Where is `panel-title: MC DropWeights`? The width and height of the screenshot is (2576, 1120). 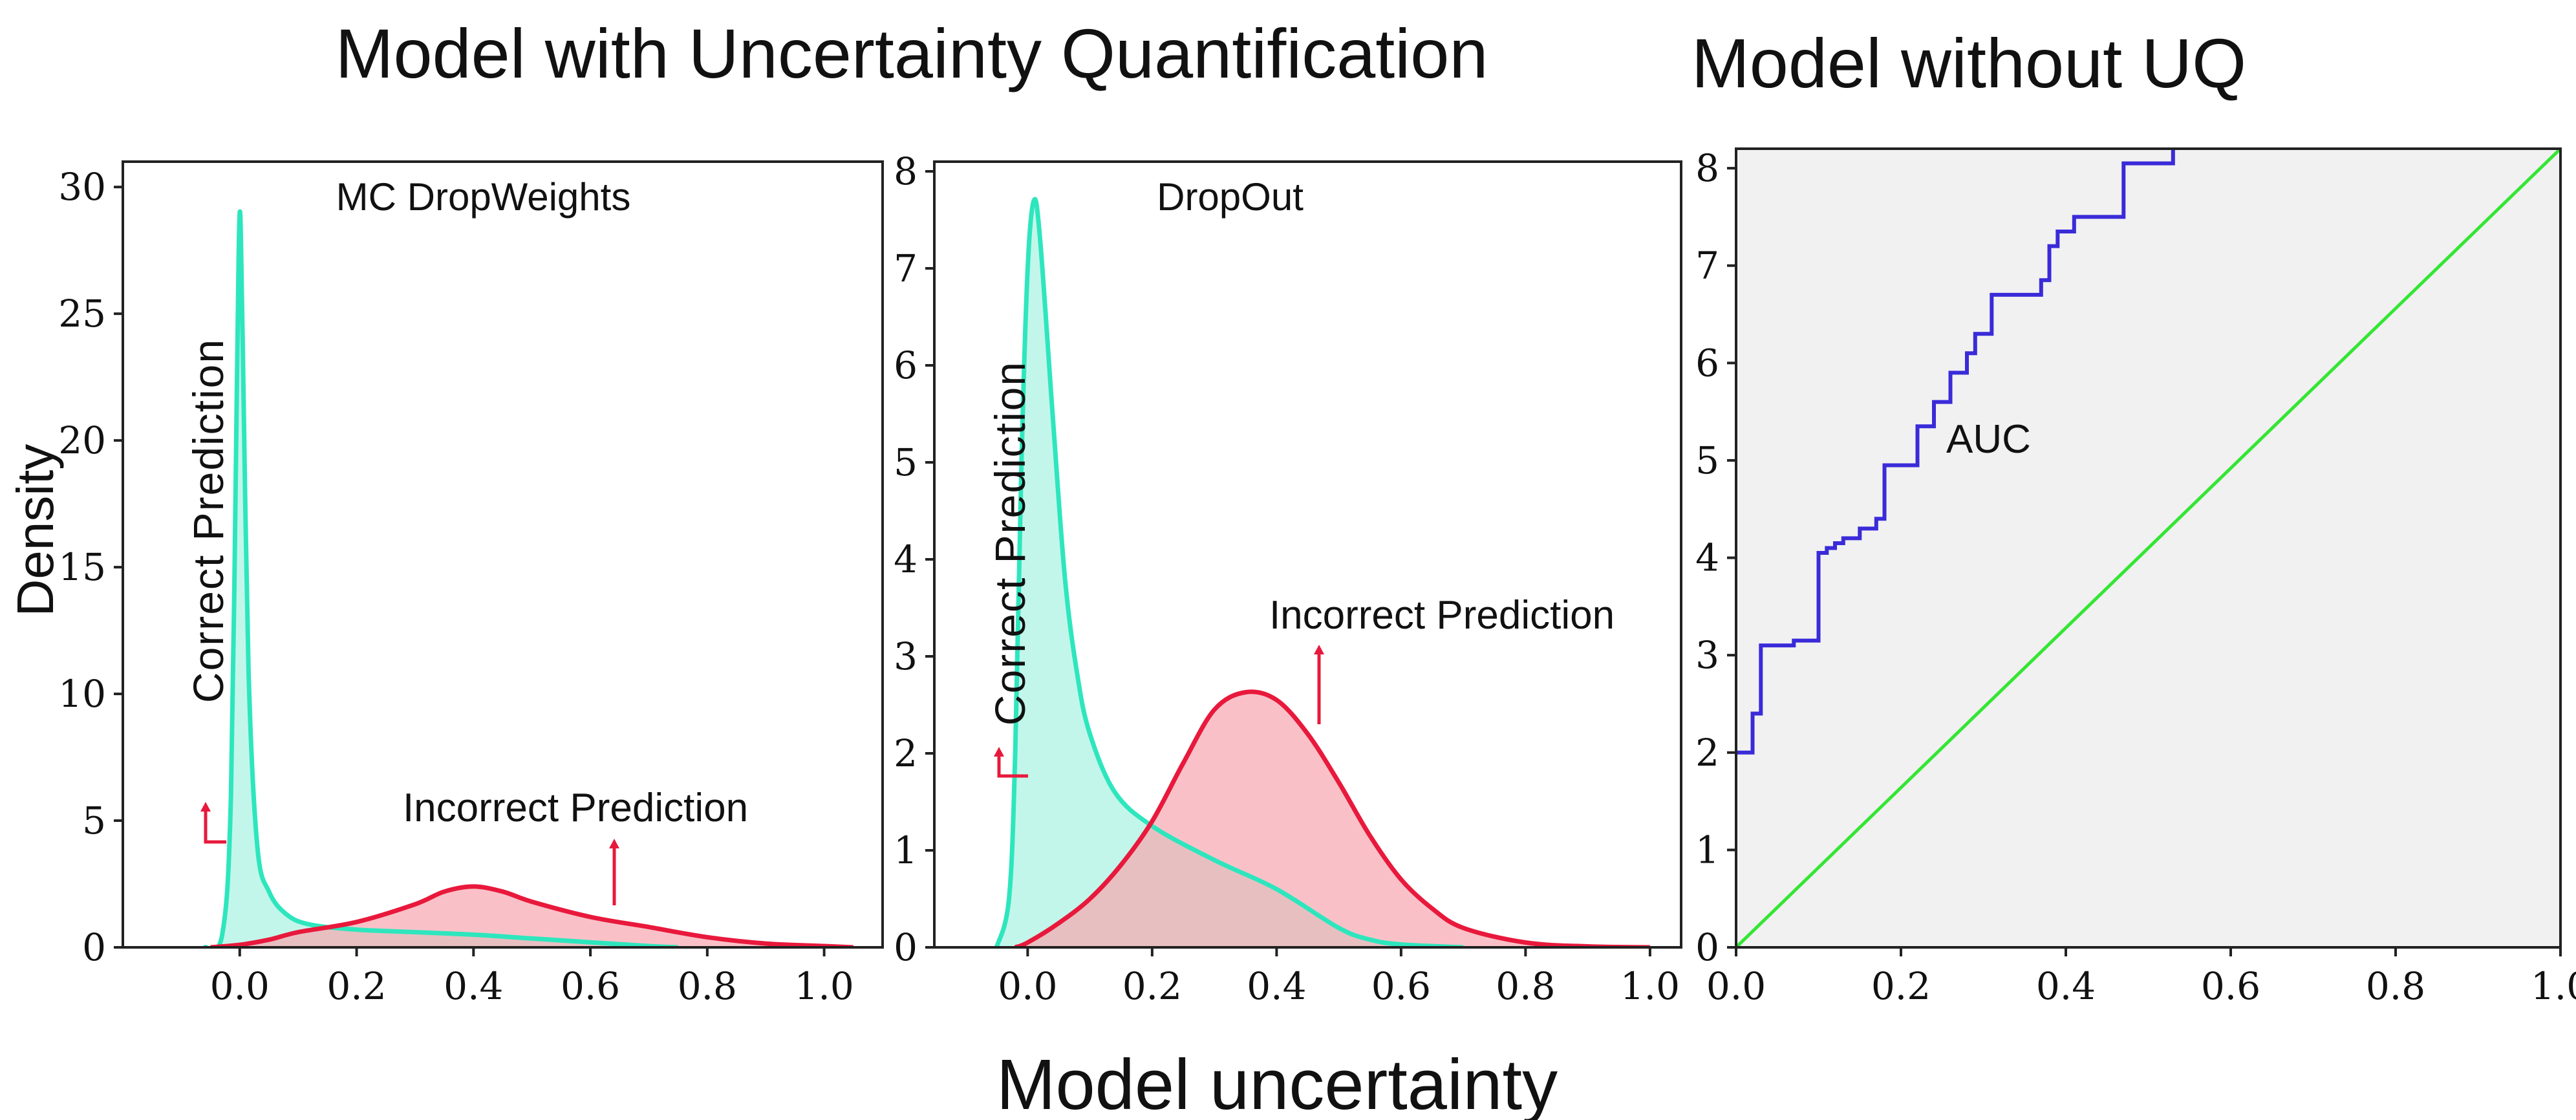 panel-title: MC DropWeights is located at coordinates (484, 197).